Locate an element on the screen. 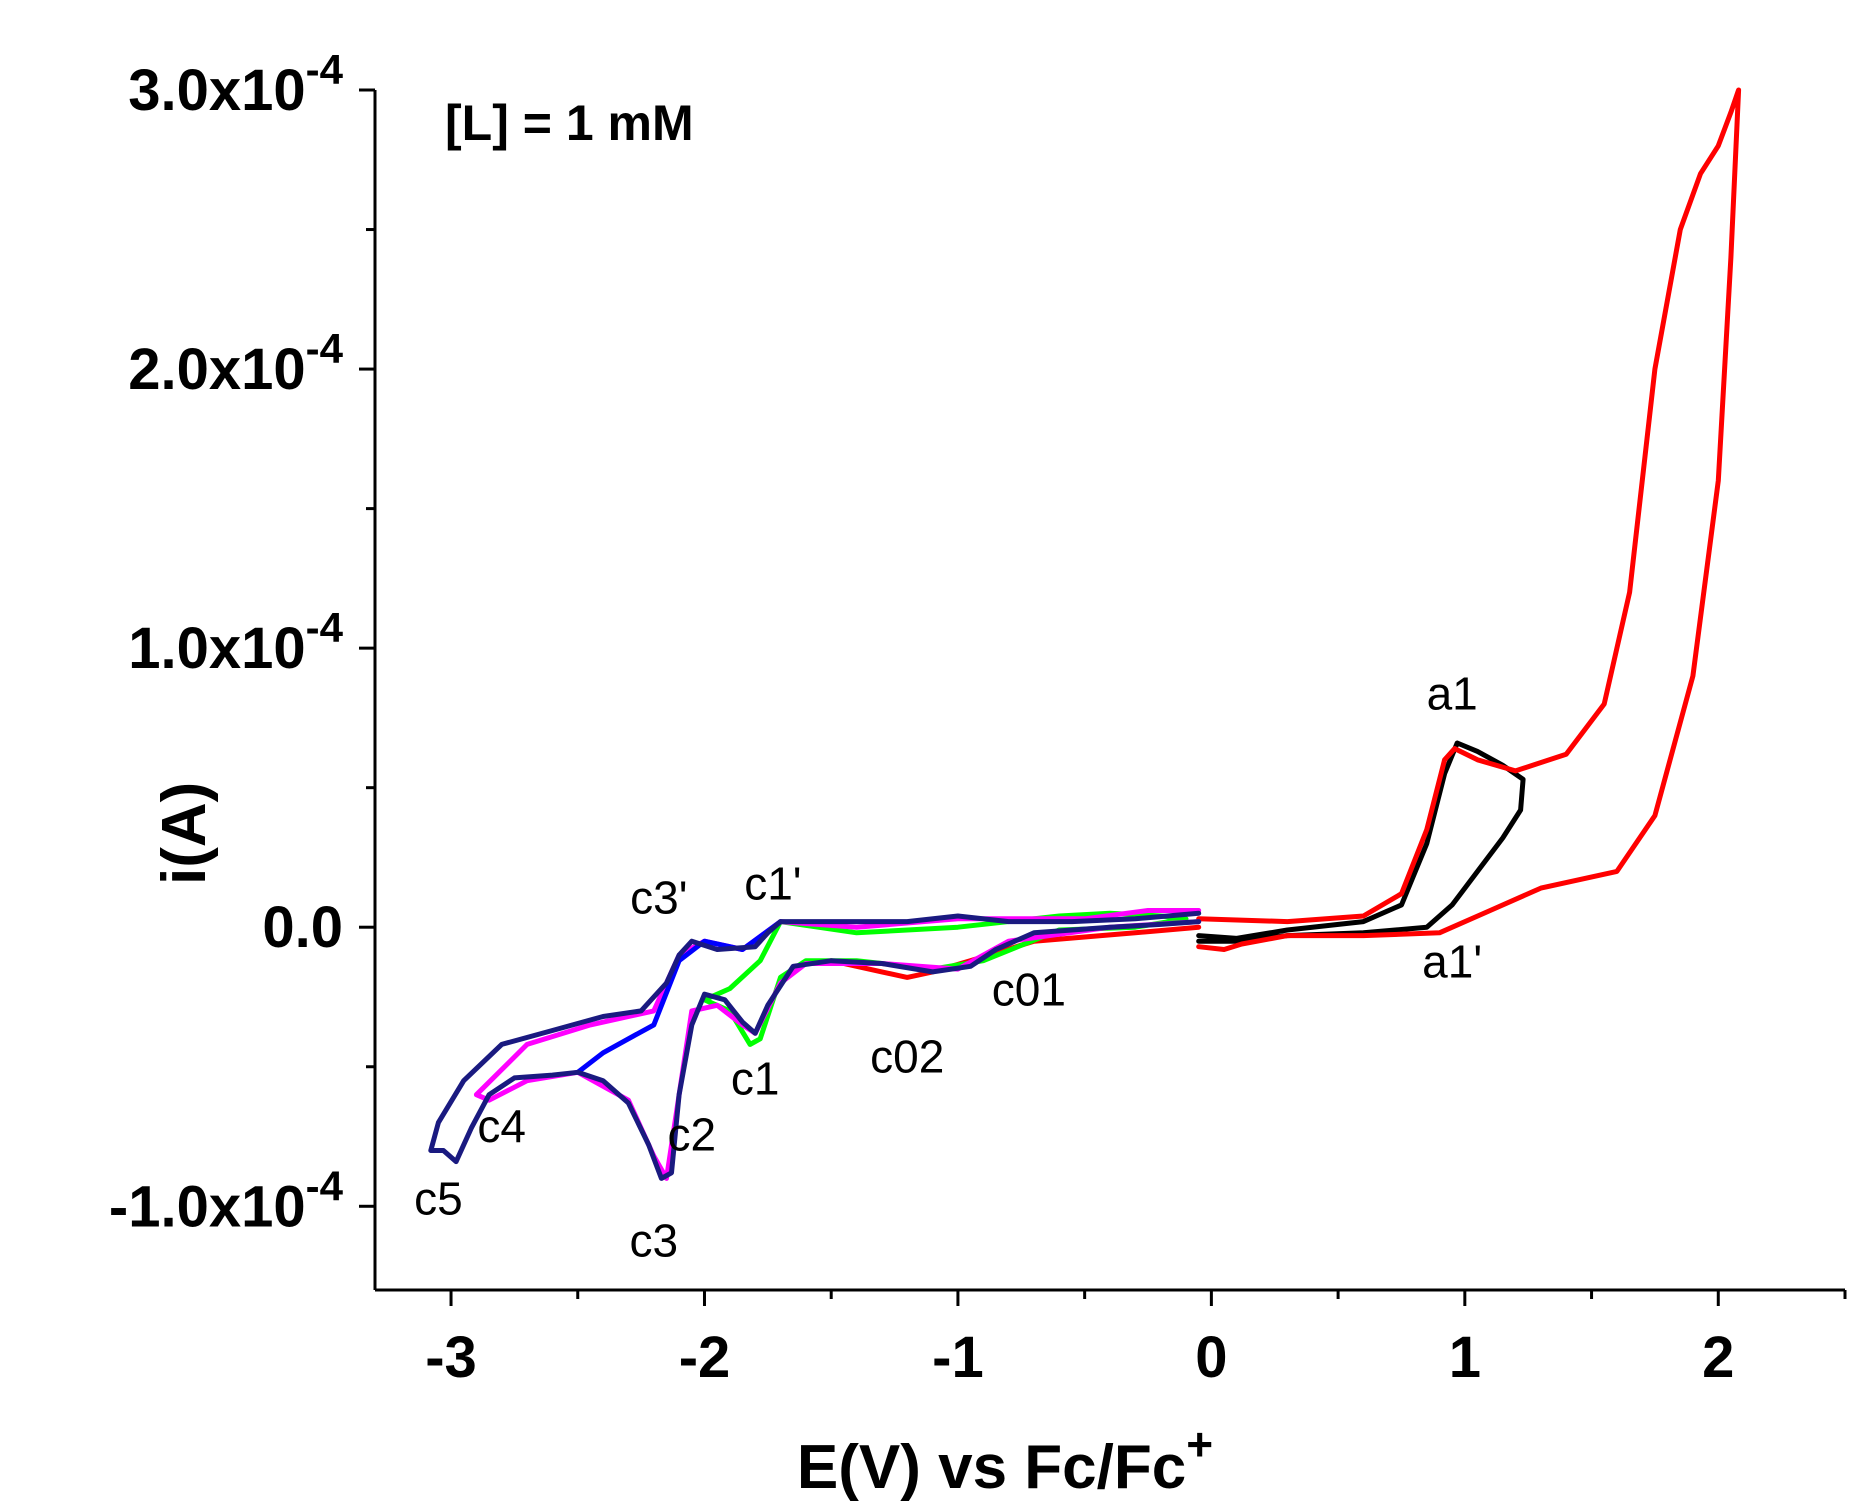  y-tick-label: -1.0x10⁻⁴ is located at coordinates (226, 1200).